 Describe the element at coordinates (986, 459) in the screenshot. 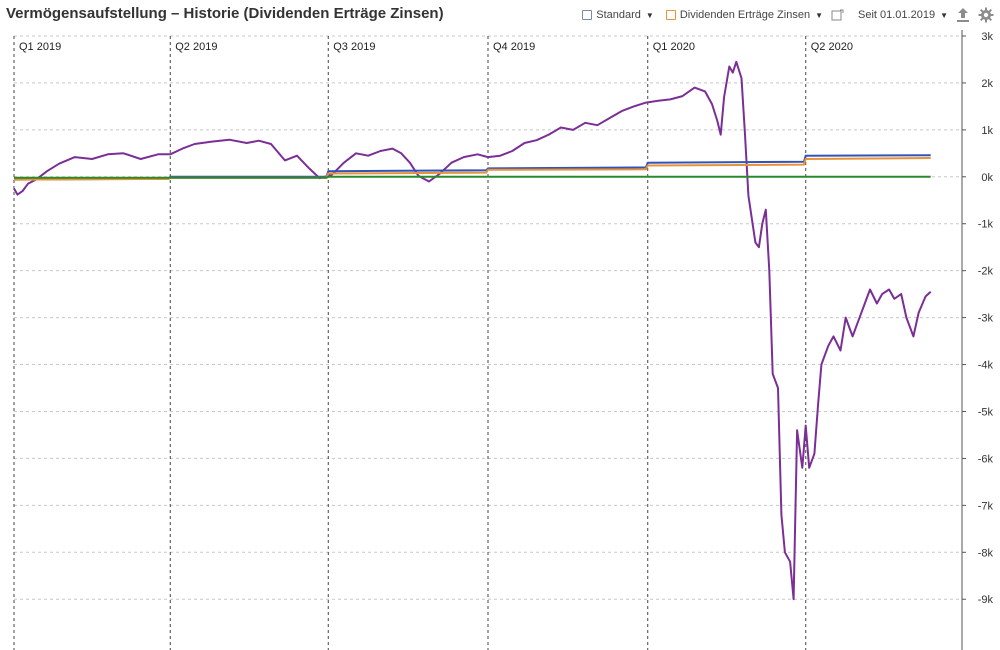

I see `y-tick-label: -6k` at that location.